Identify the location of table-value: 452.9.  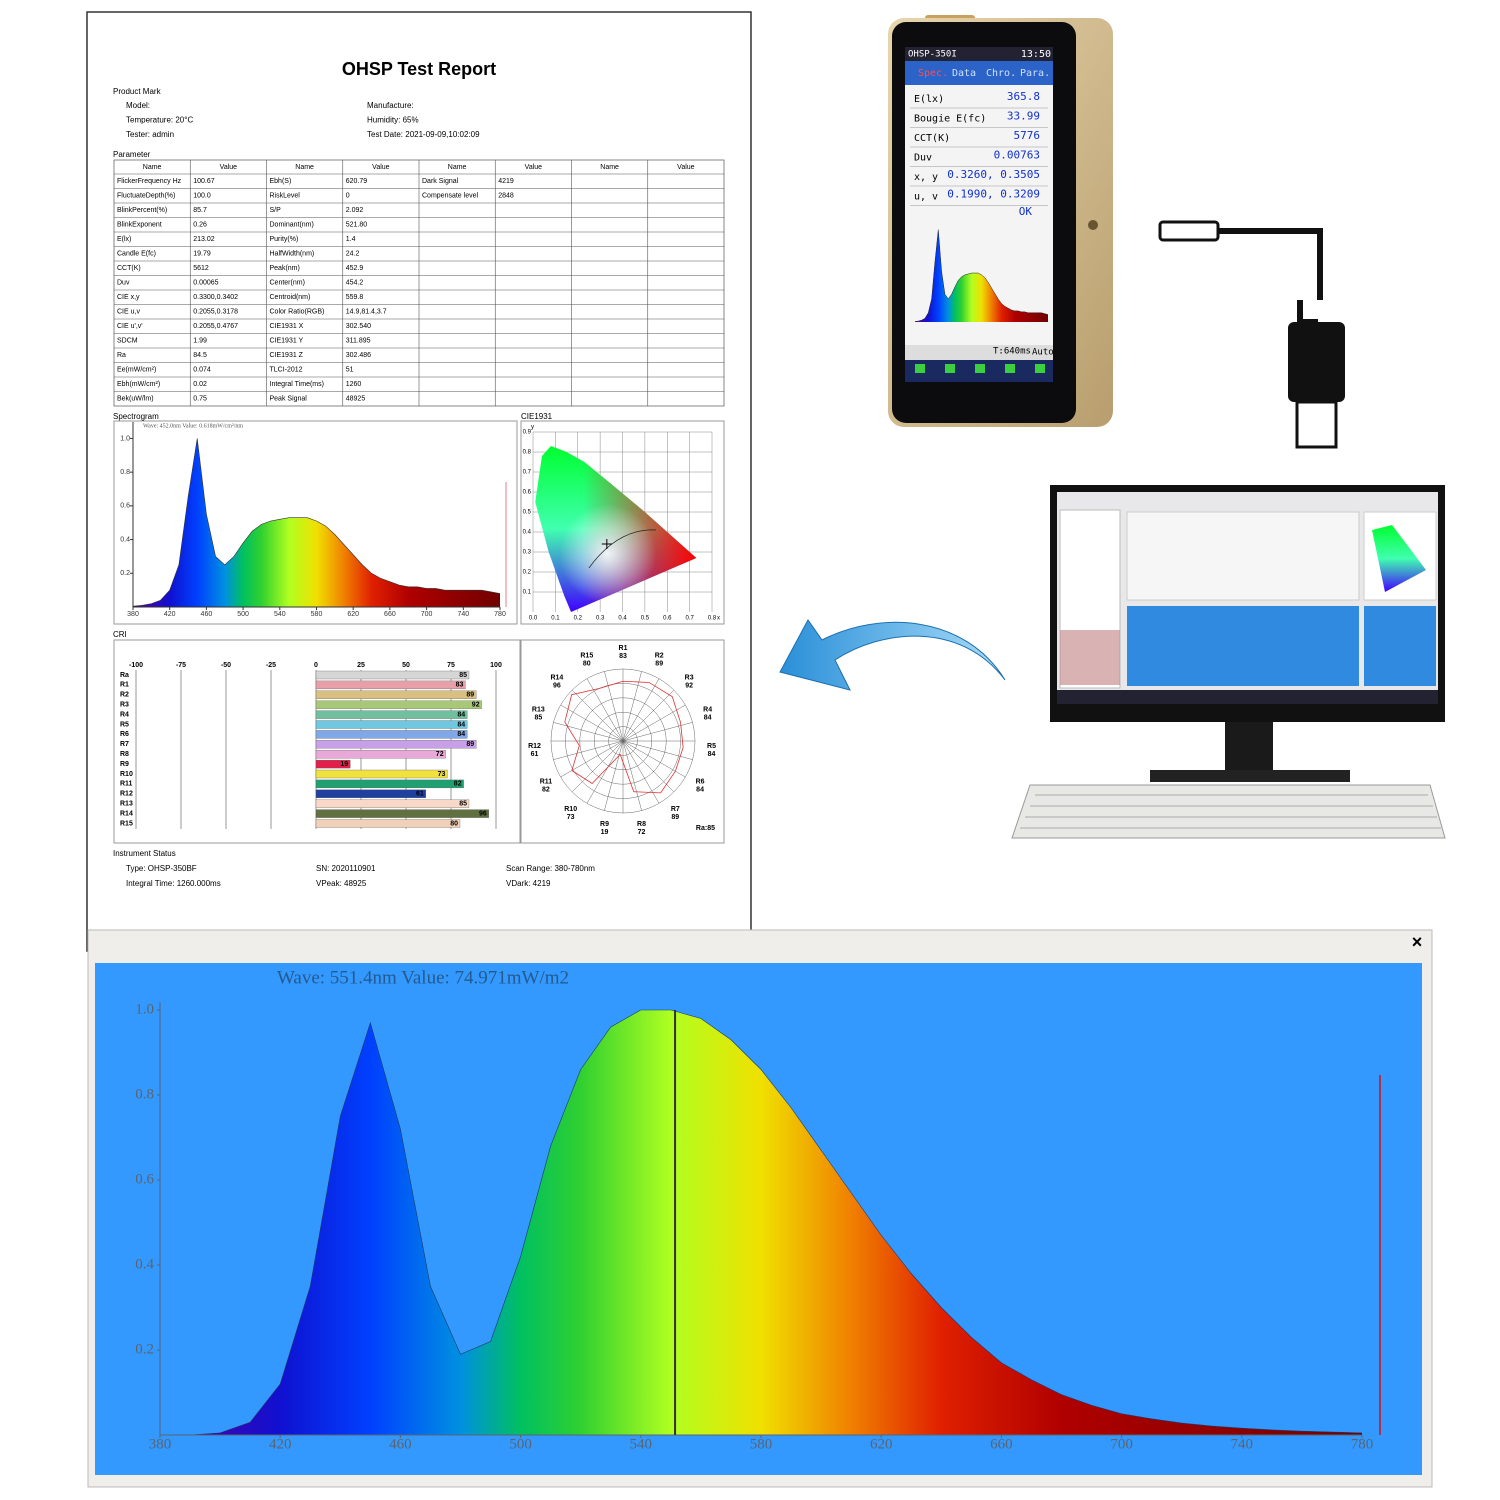
(355, 268).